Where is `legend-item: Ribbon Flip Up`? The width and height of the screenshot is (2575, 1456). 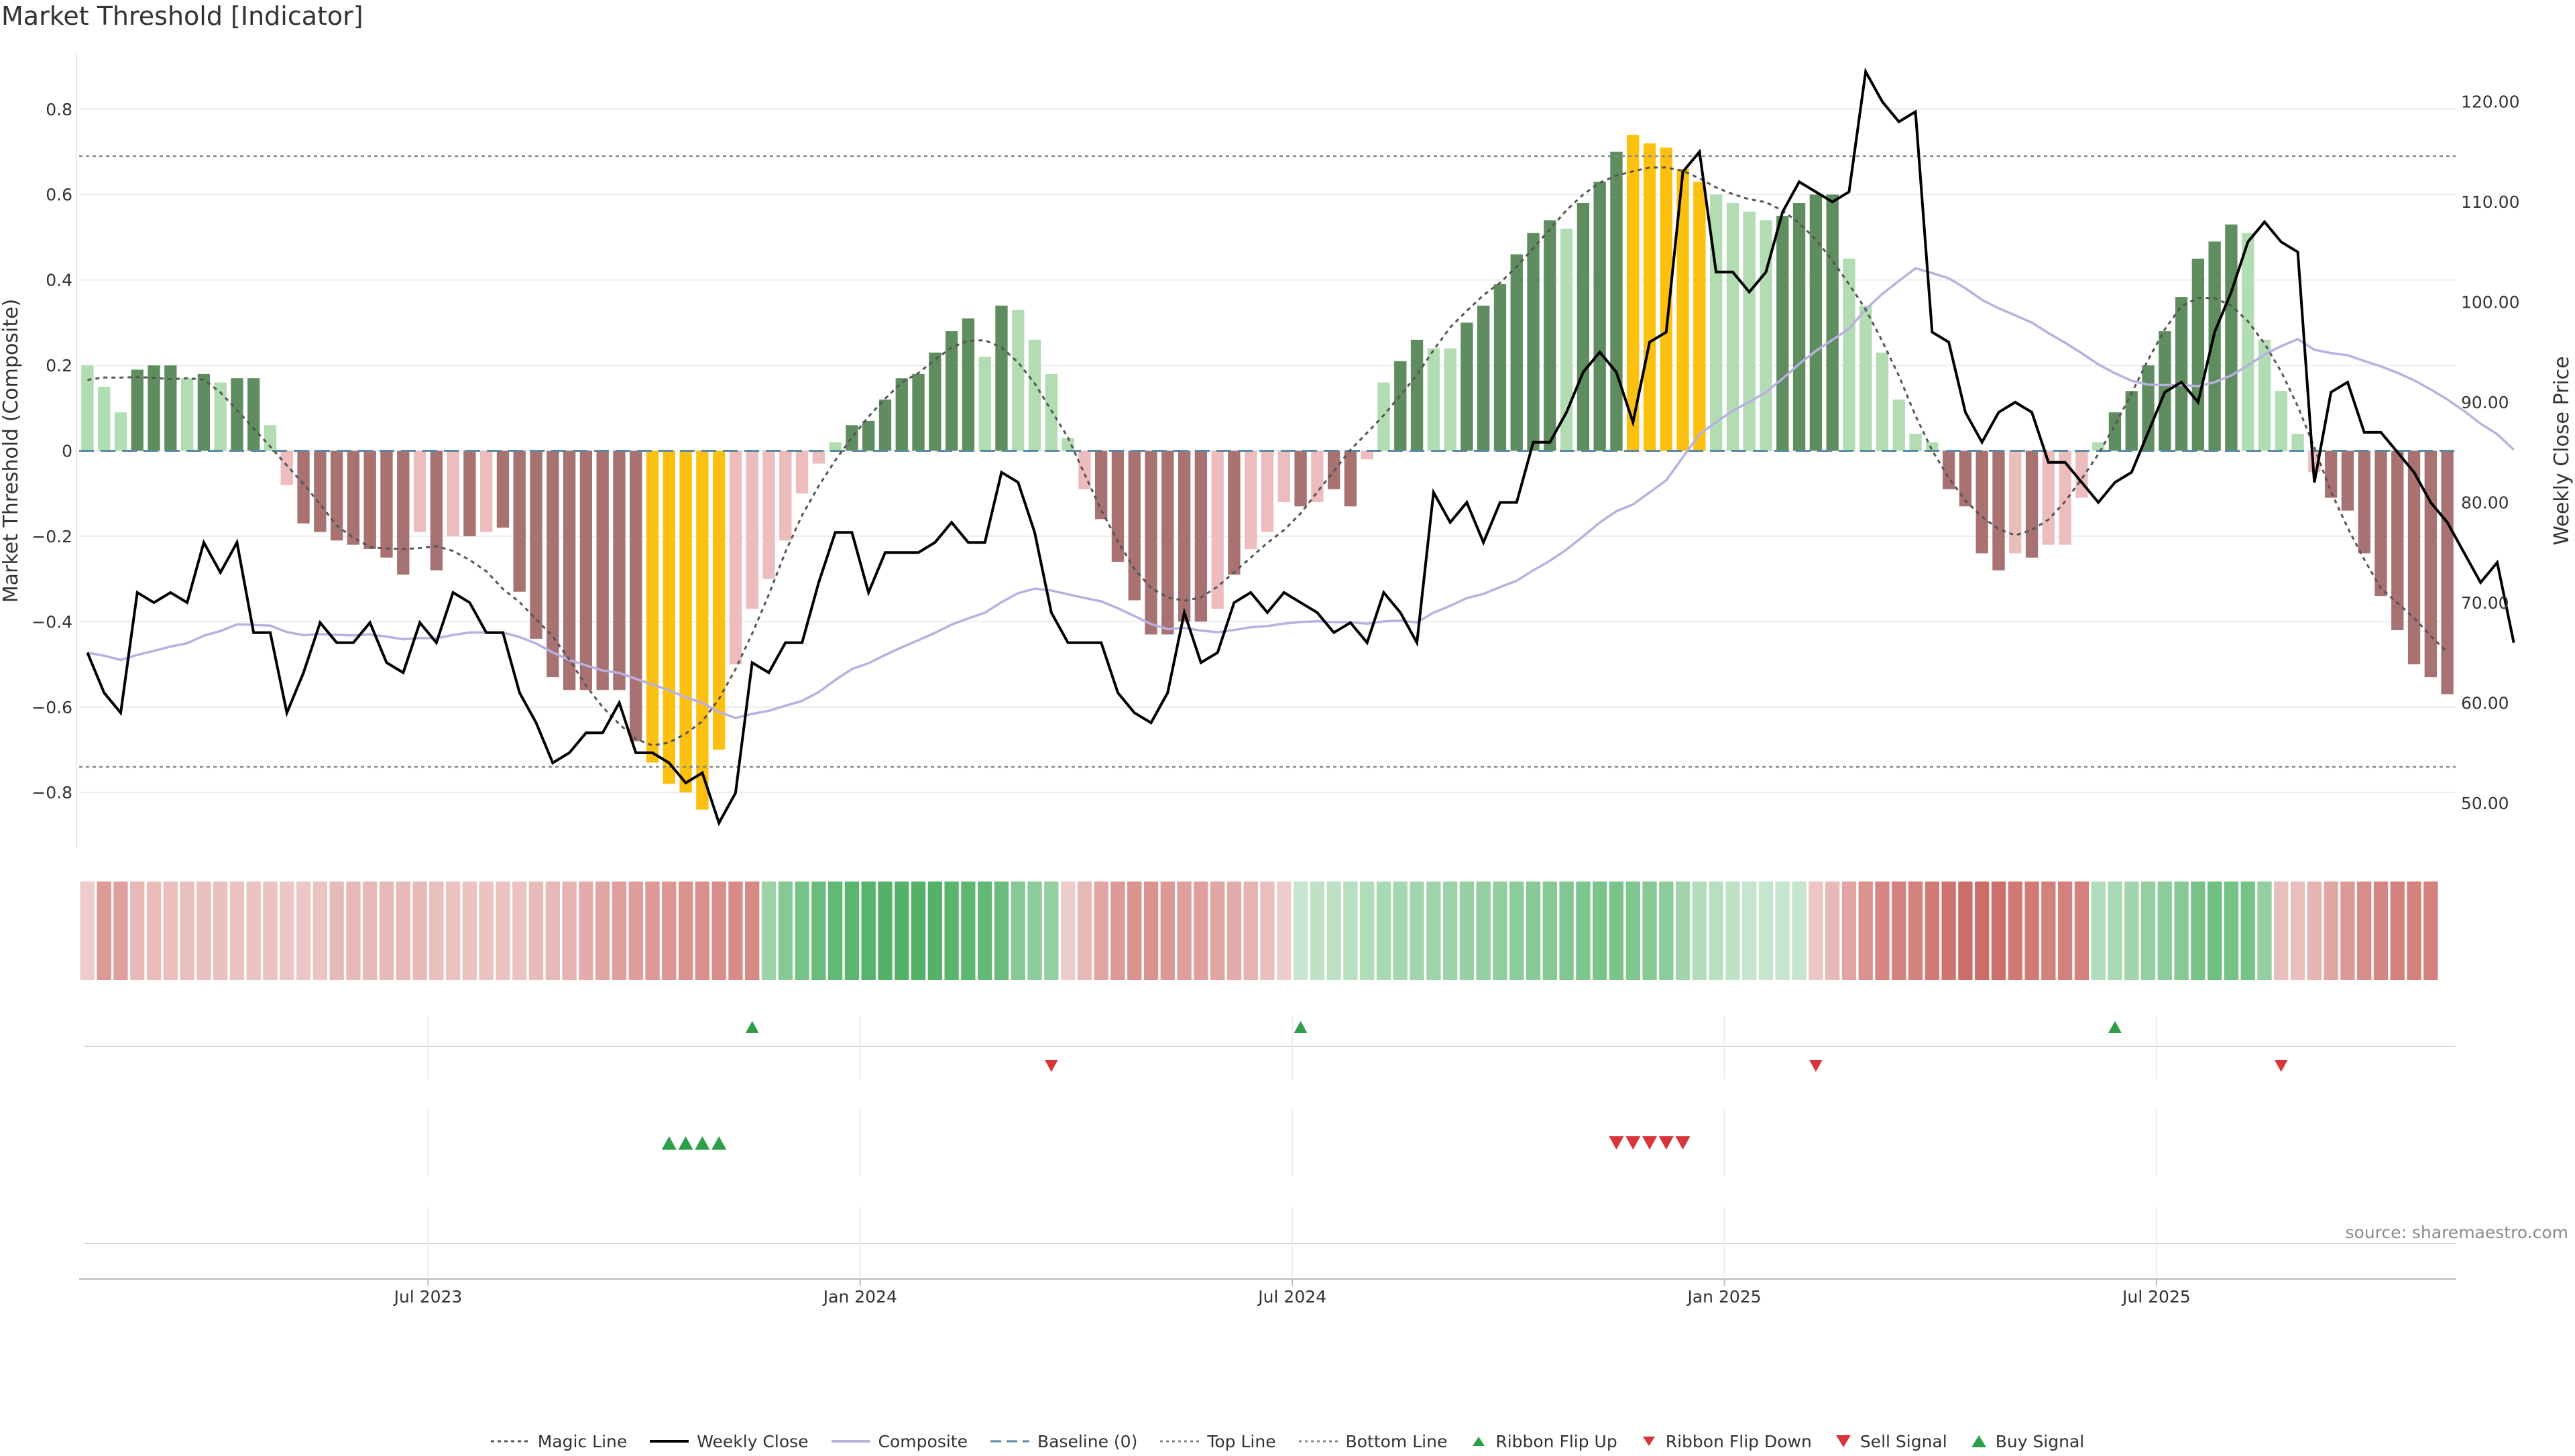 legend-item: Ribbon Flip Up is located at coordinates (1543, 1441).